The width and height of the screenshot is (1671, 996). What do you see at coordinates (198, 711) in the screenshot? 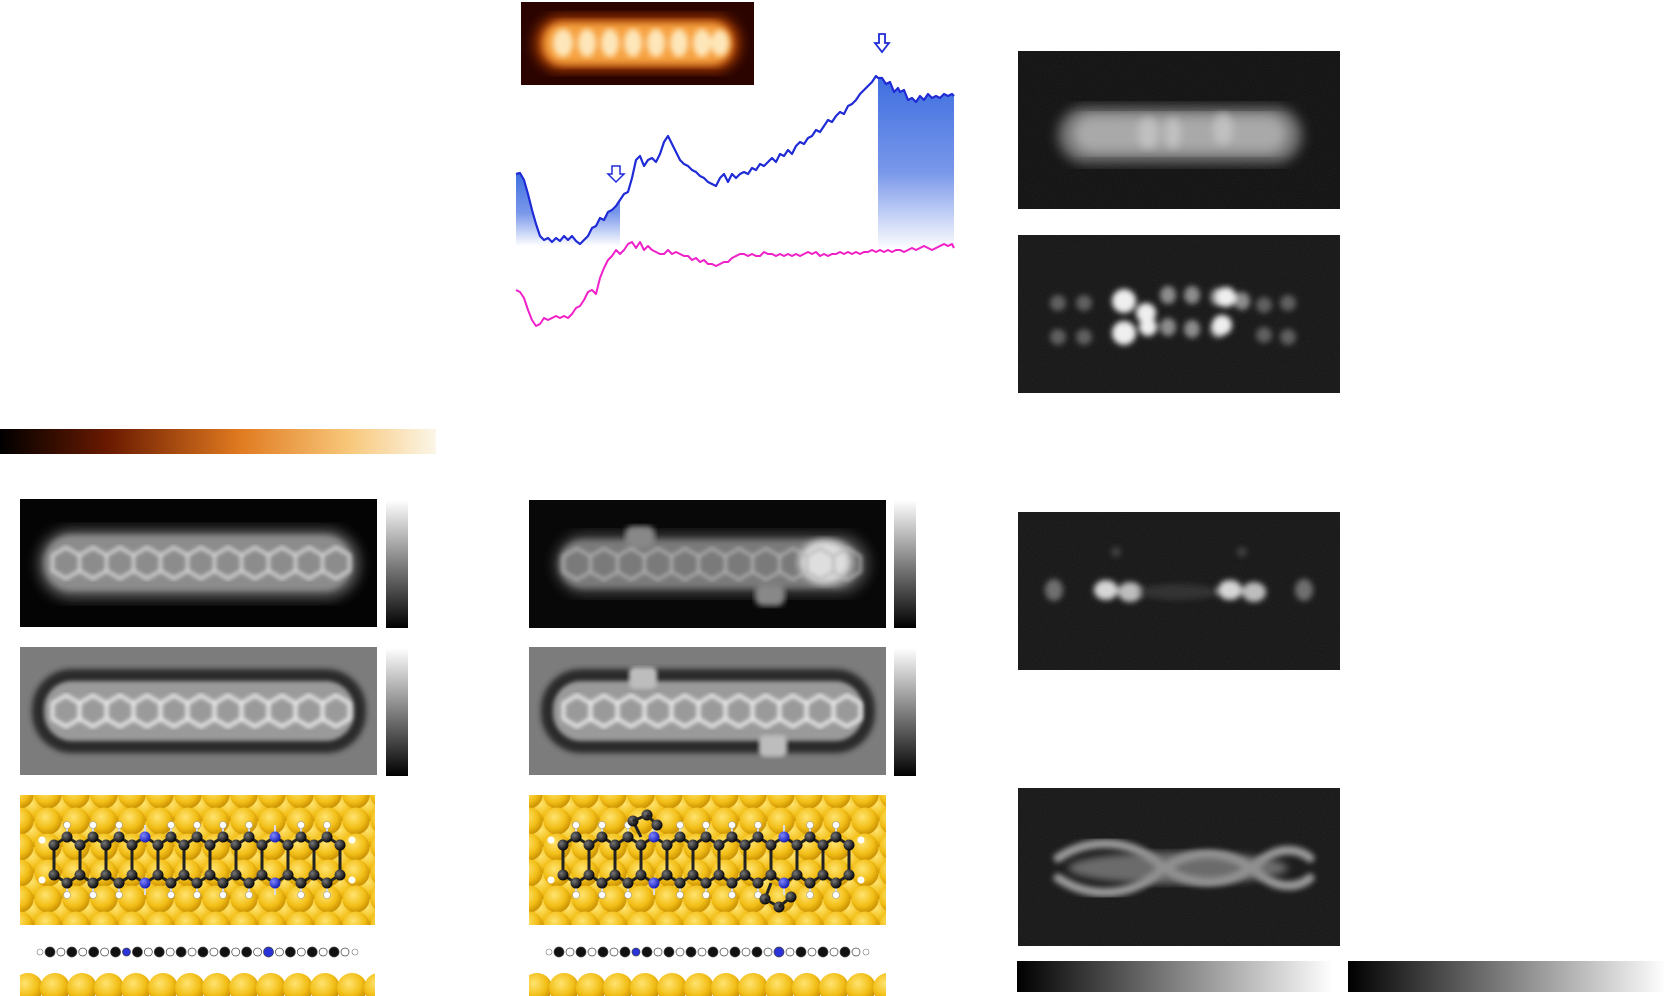
I see `afm-image-simulation-left` at bounding box center [198, 711].